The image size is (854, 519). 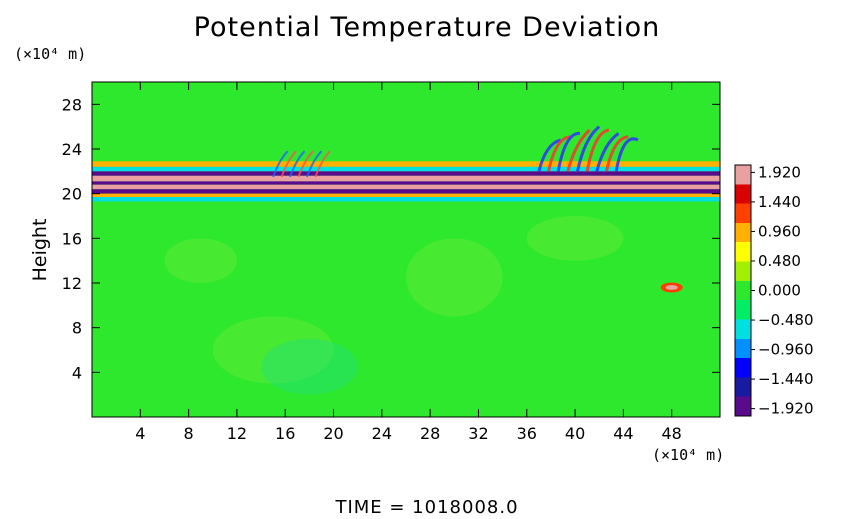 I want to click on colorbar-scale, so click(x=743, y=290).